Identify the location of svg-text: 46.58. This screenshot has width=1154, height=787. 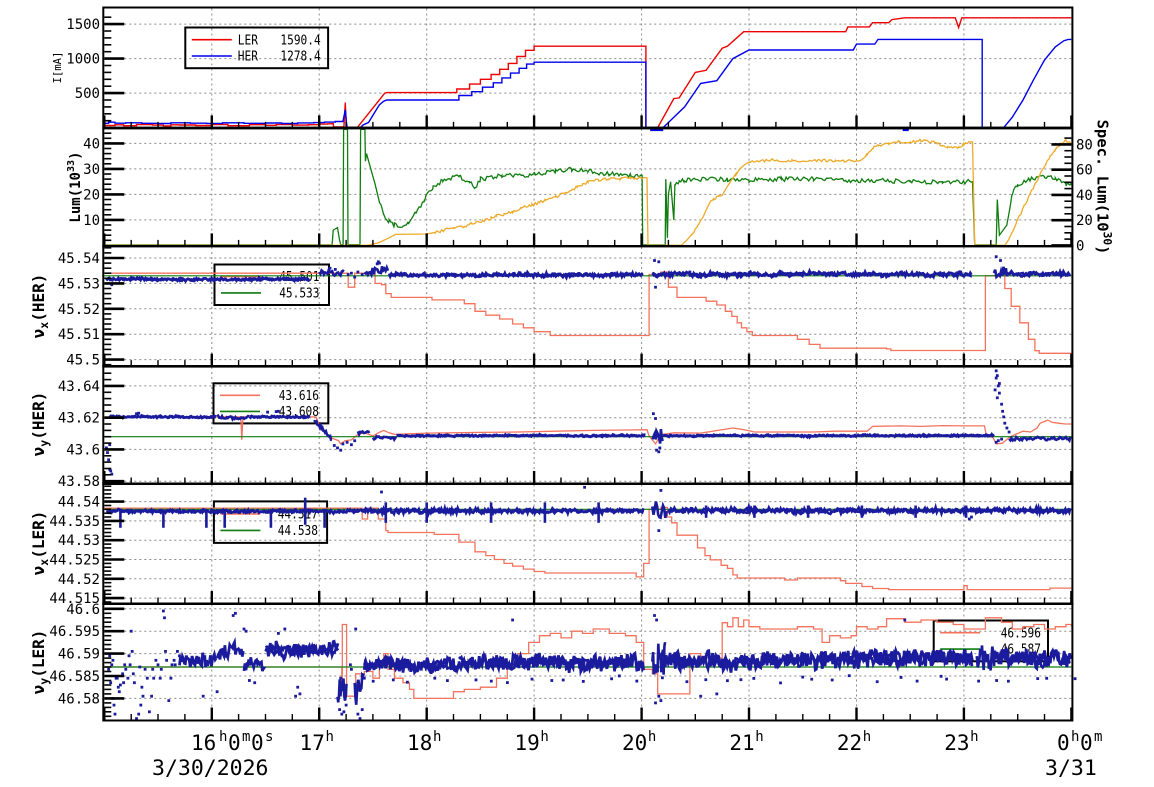
(79, 699).